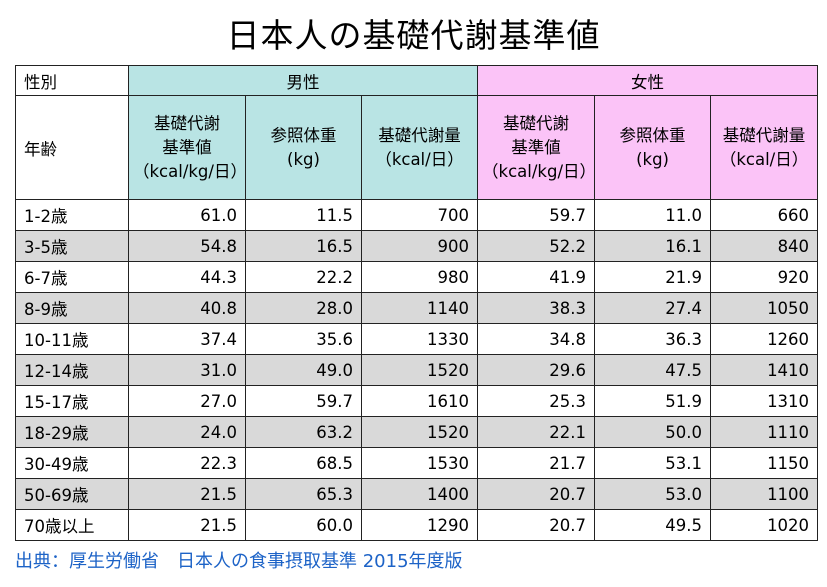 The height and width of the screenshot is (587, 827). Describe the element at coordinates (413, 35) in the screenshot. I see `page-title: 日本人の基礎代謝基準値` at that location.